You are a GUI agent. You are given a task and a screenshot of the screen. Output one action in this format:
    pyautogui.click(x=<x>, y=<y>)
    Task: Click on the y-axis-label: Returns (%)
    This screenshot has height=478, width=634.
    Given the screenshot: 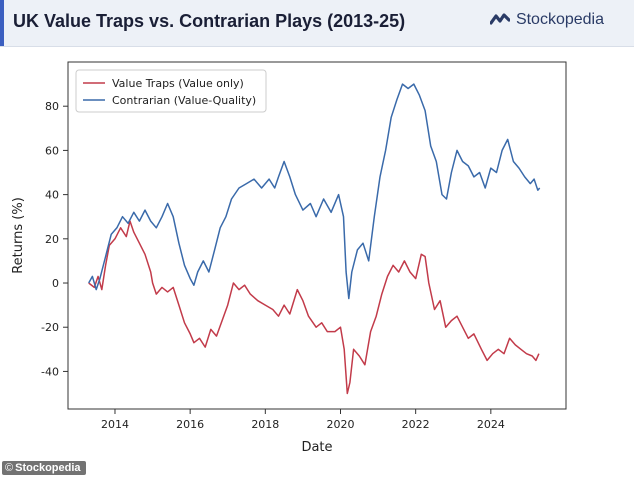 What is the action you would take?
    pyautogui.click(x=18, y=235)
    